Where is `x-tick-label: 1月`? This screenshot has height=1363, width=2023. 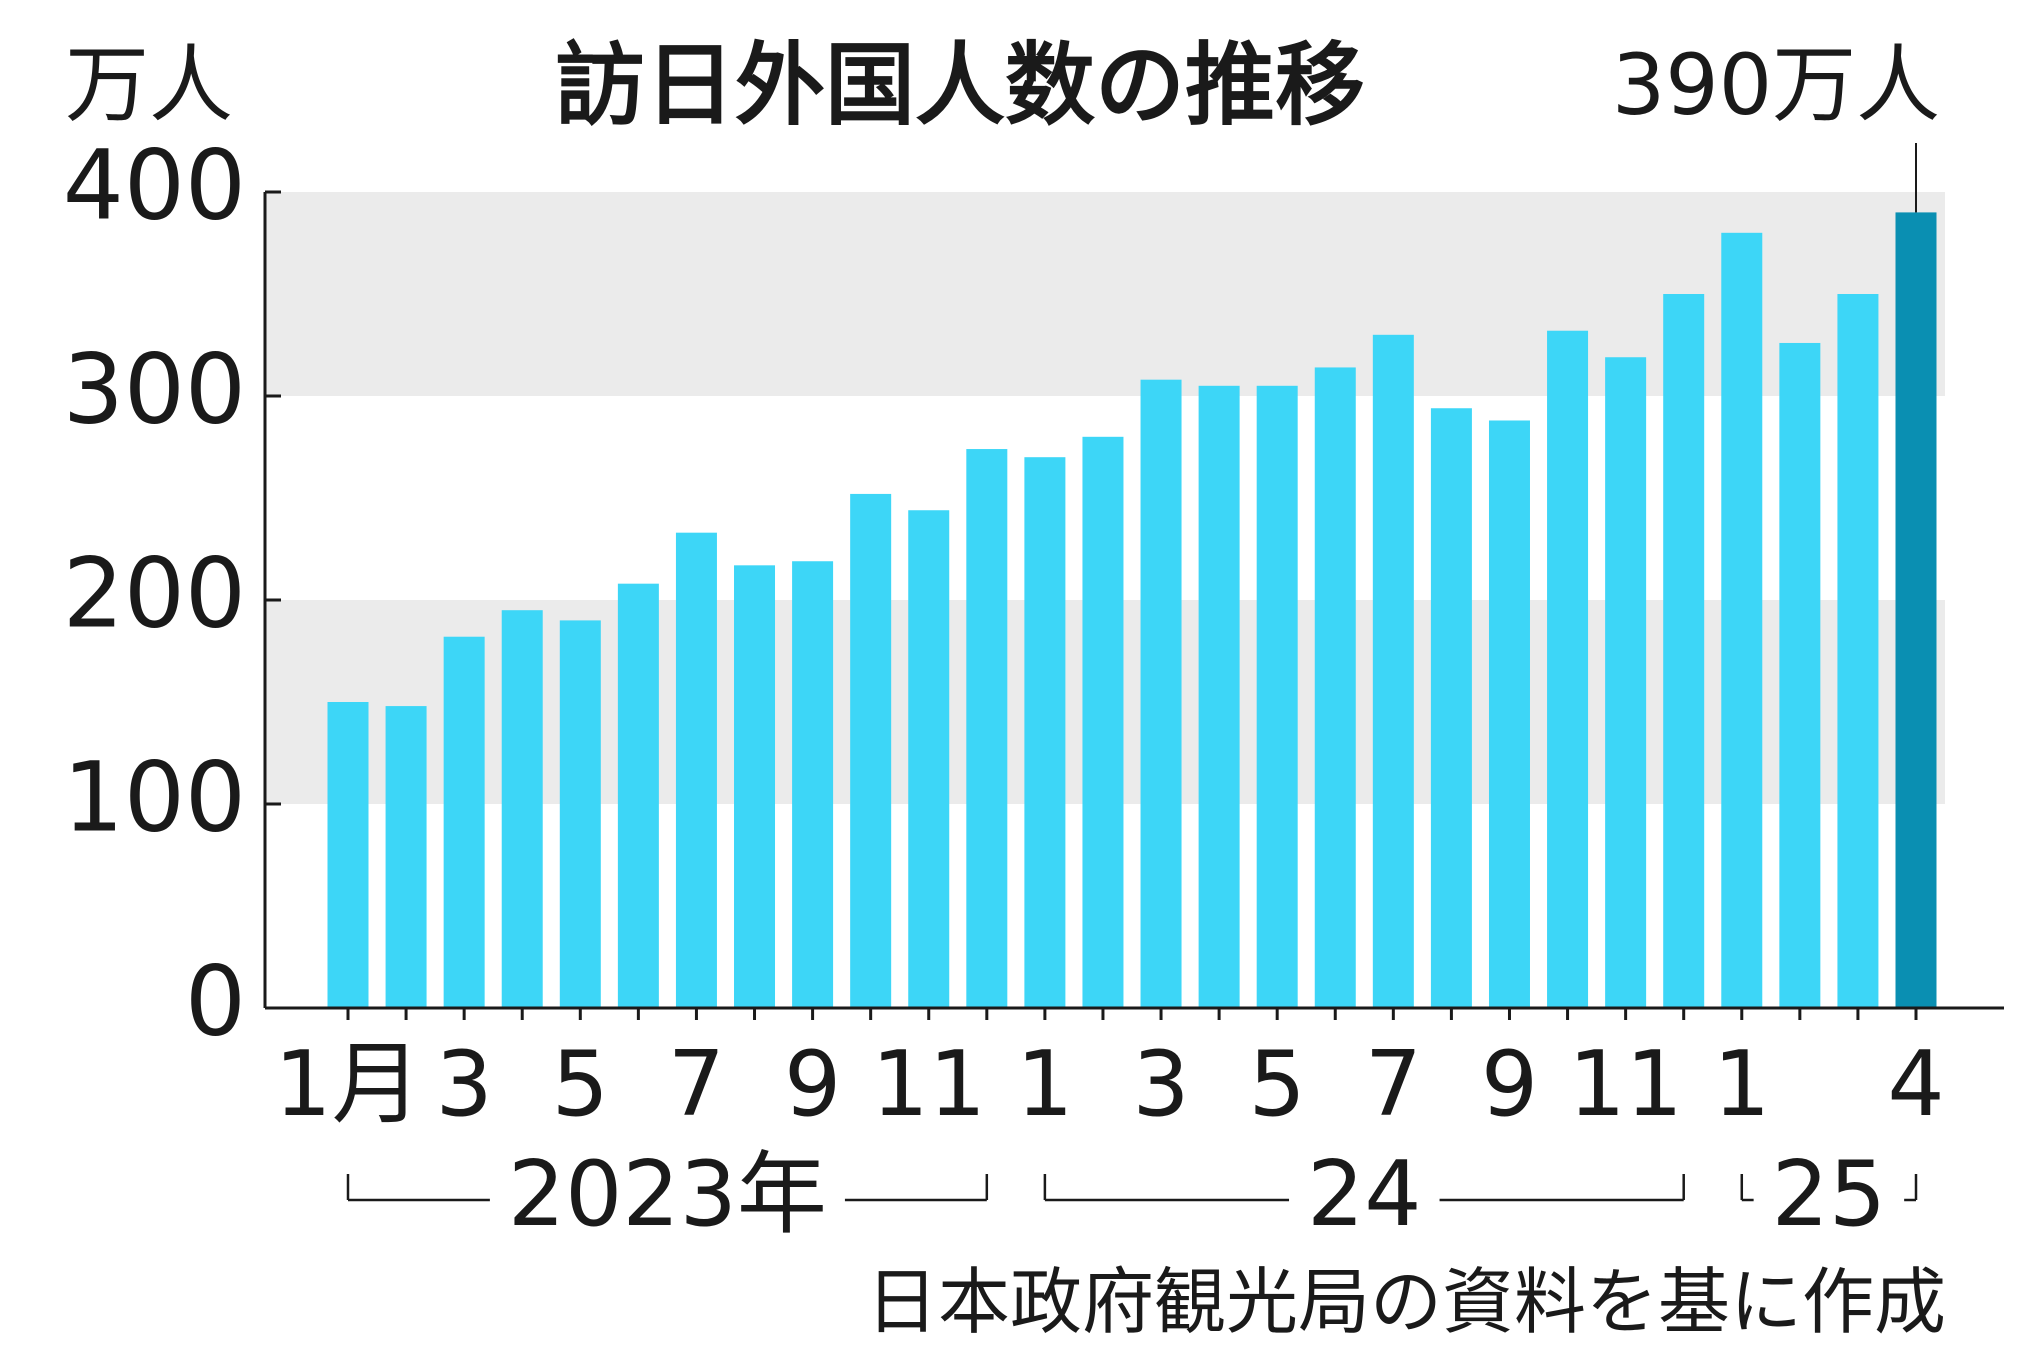
x-tick-label: 1月 is located at coordinates (347, 1084).